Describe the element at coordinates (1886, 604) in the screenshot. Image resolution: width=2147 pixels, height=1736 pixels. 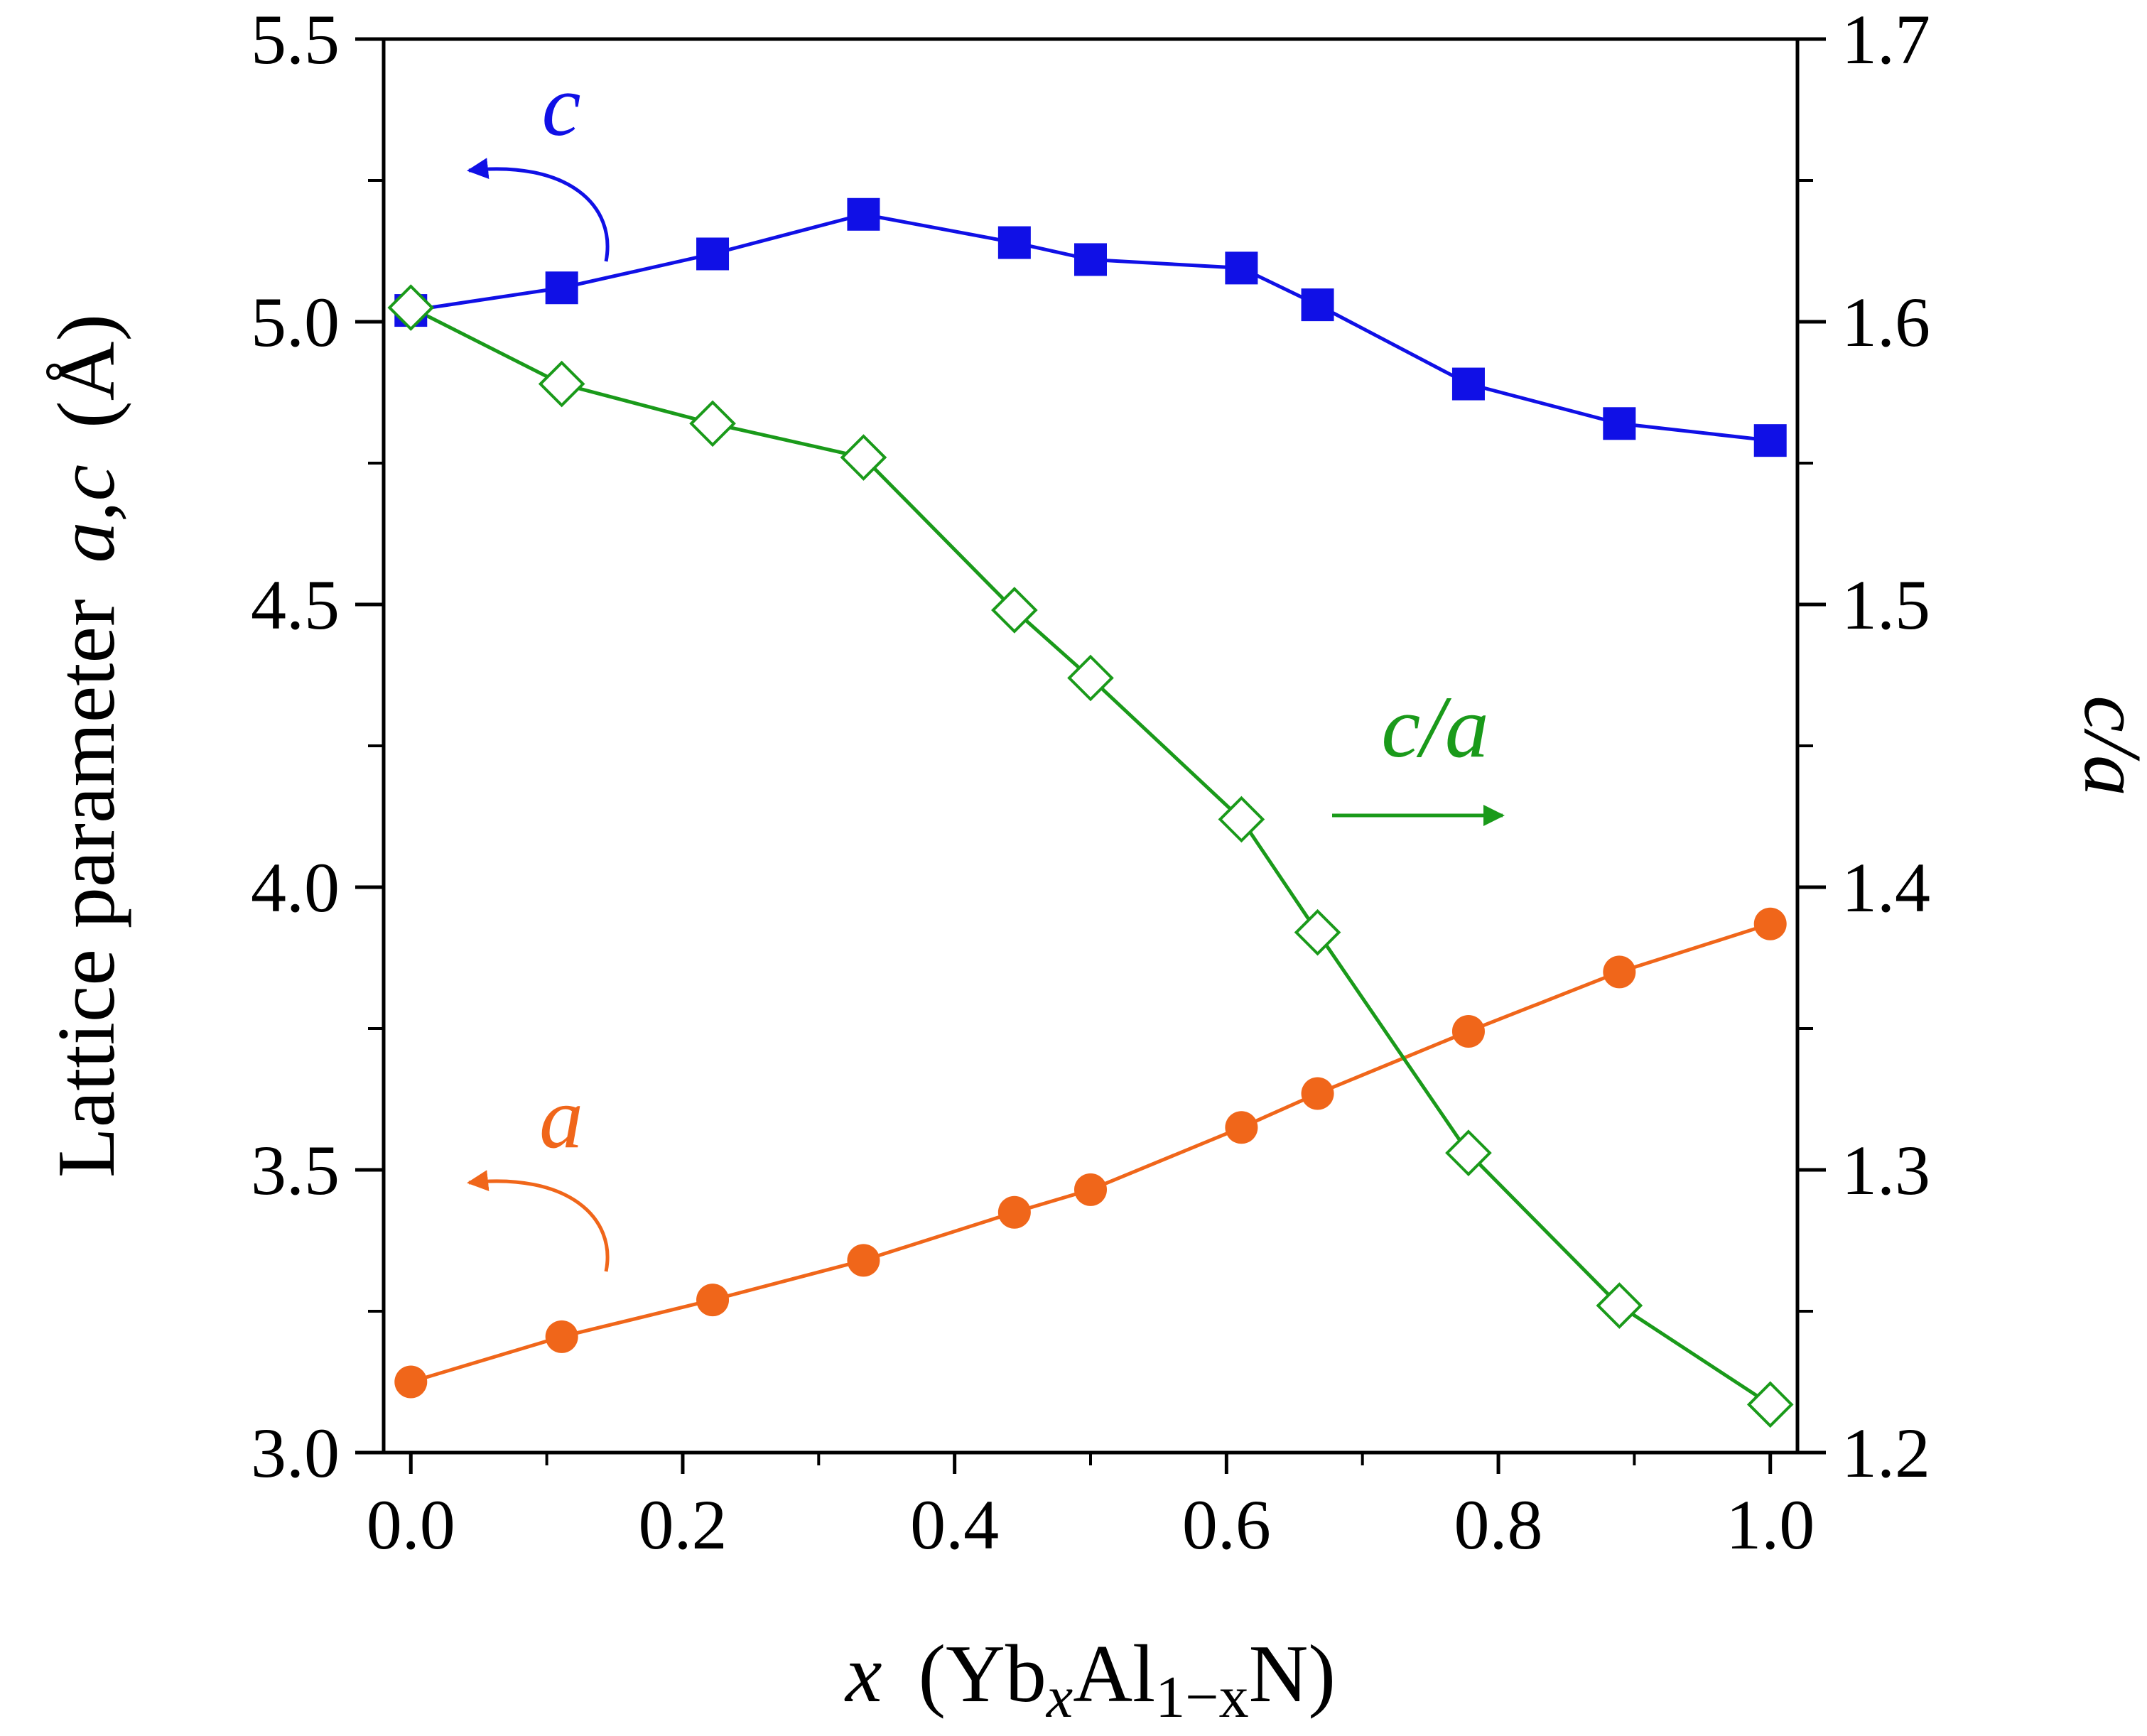
I see `right-y-tick-label: 1.5` at that location.